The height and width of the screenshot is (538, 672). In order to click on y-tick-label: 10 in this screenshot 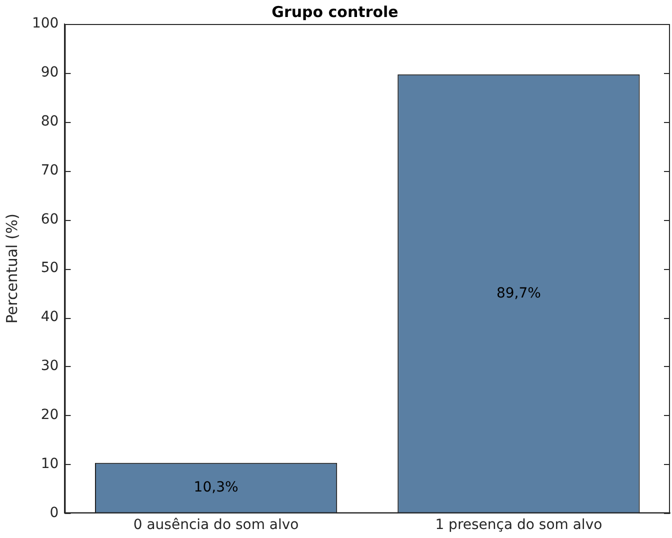, I will do `click(49, 464)`.